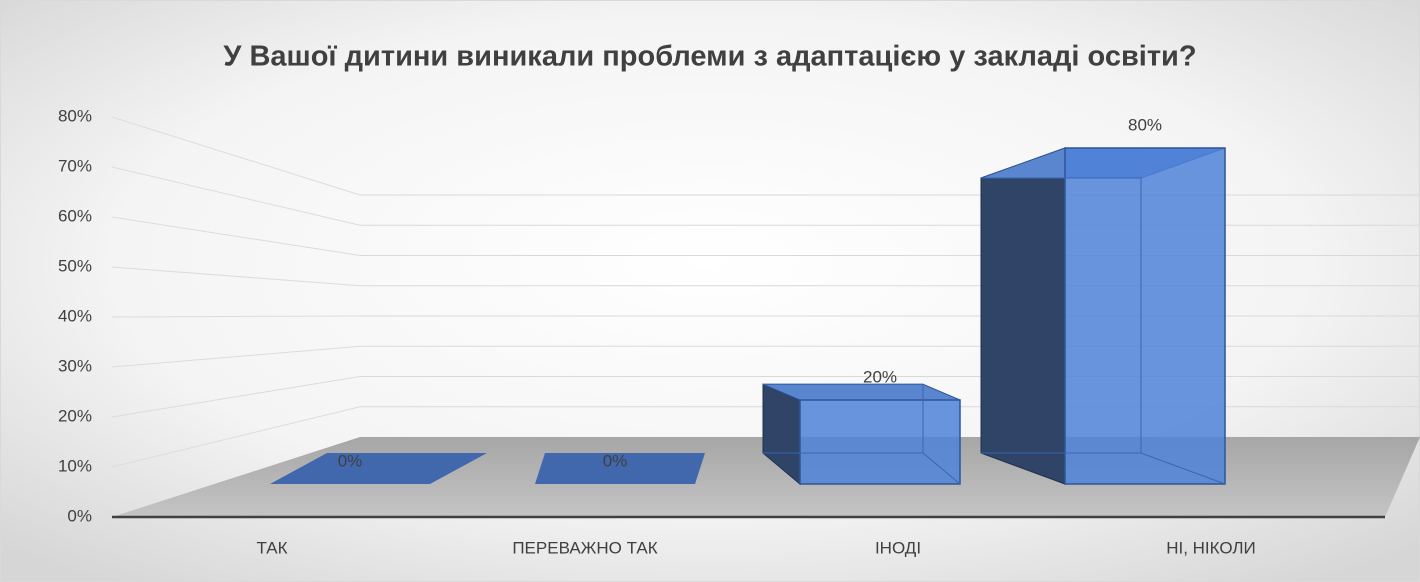 The image size is (1420, 582). What do you see at coordinates (1211, 547) in the screenshot?
I see `x-tick-label: НІ, НІКОЛИ` at bounding box center [1211, 547].